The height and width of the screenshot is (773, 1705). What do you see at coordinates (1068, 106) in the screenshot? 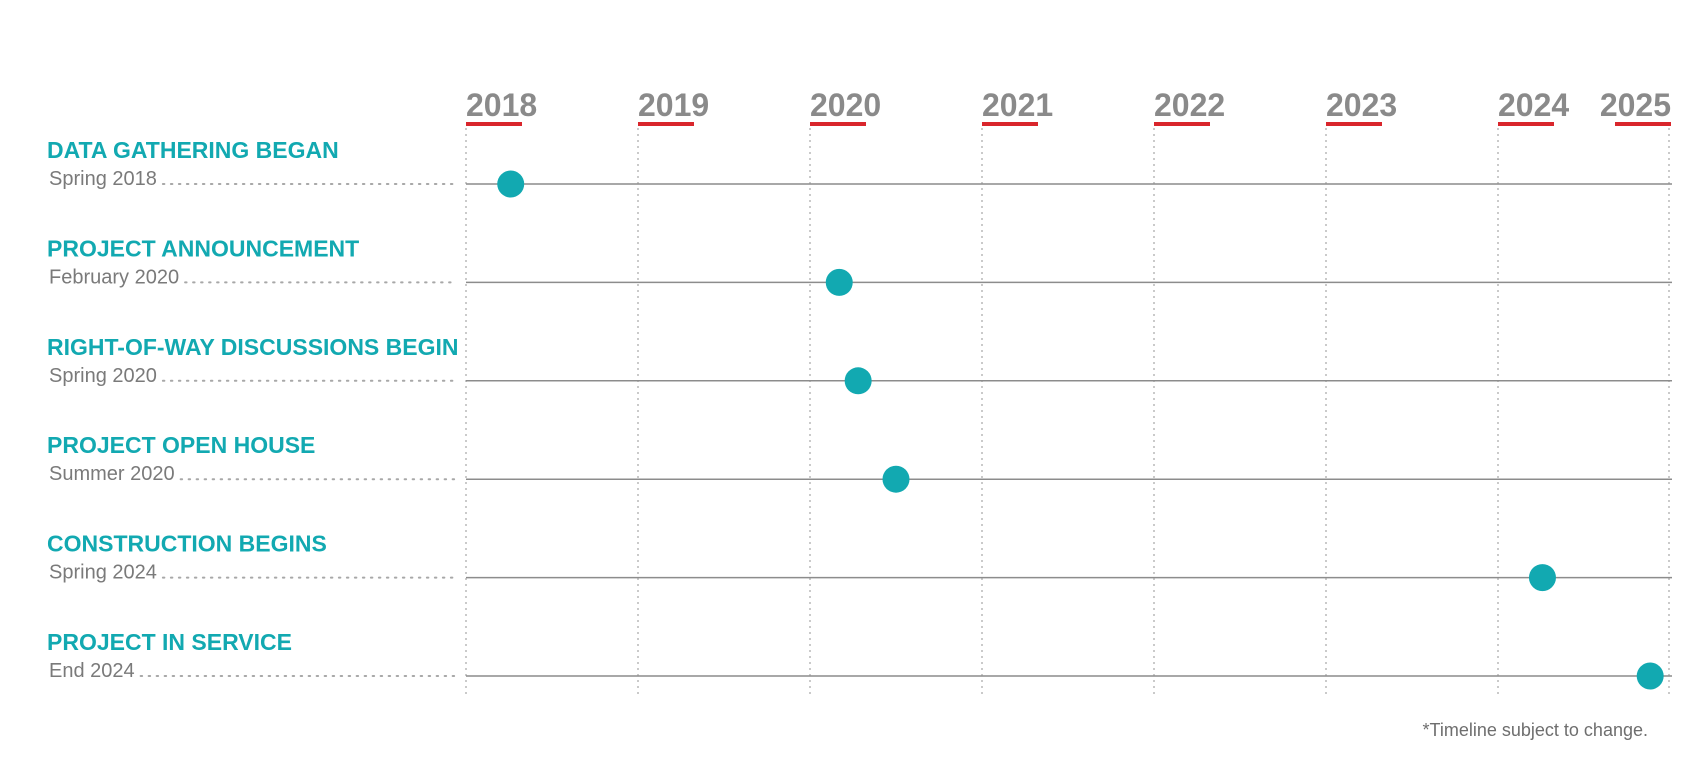
I see `year-axis: 2018 2019 2020 2021 2022 2023 2024 2025` at bounding box center [1068, 106].